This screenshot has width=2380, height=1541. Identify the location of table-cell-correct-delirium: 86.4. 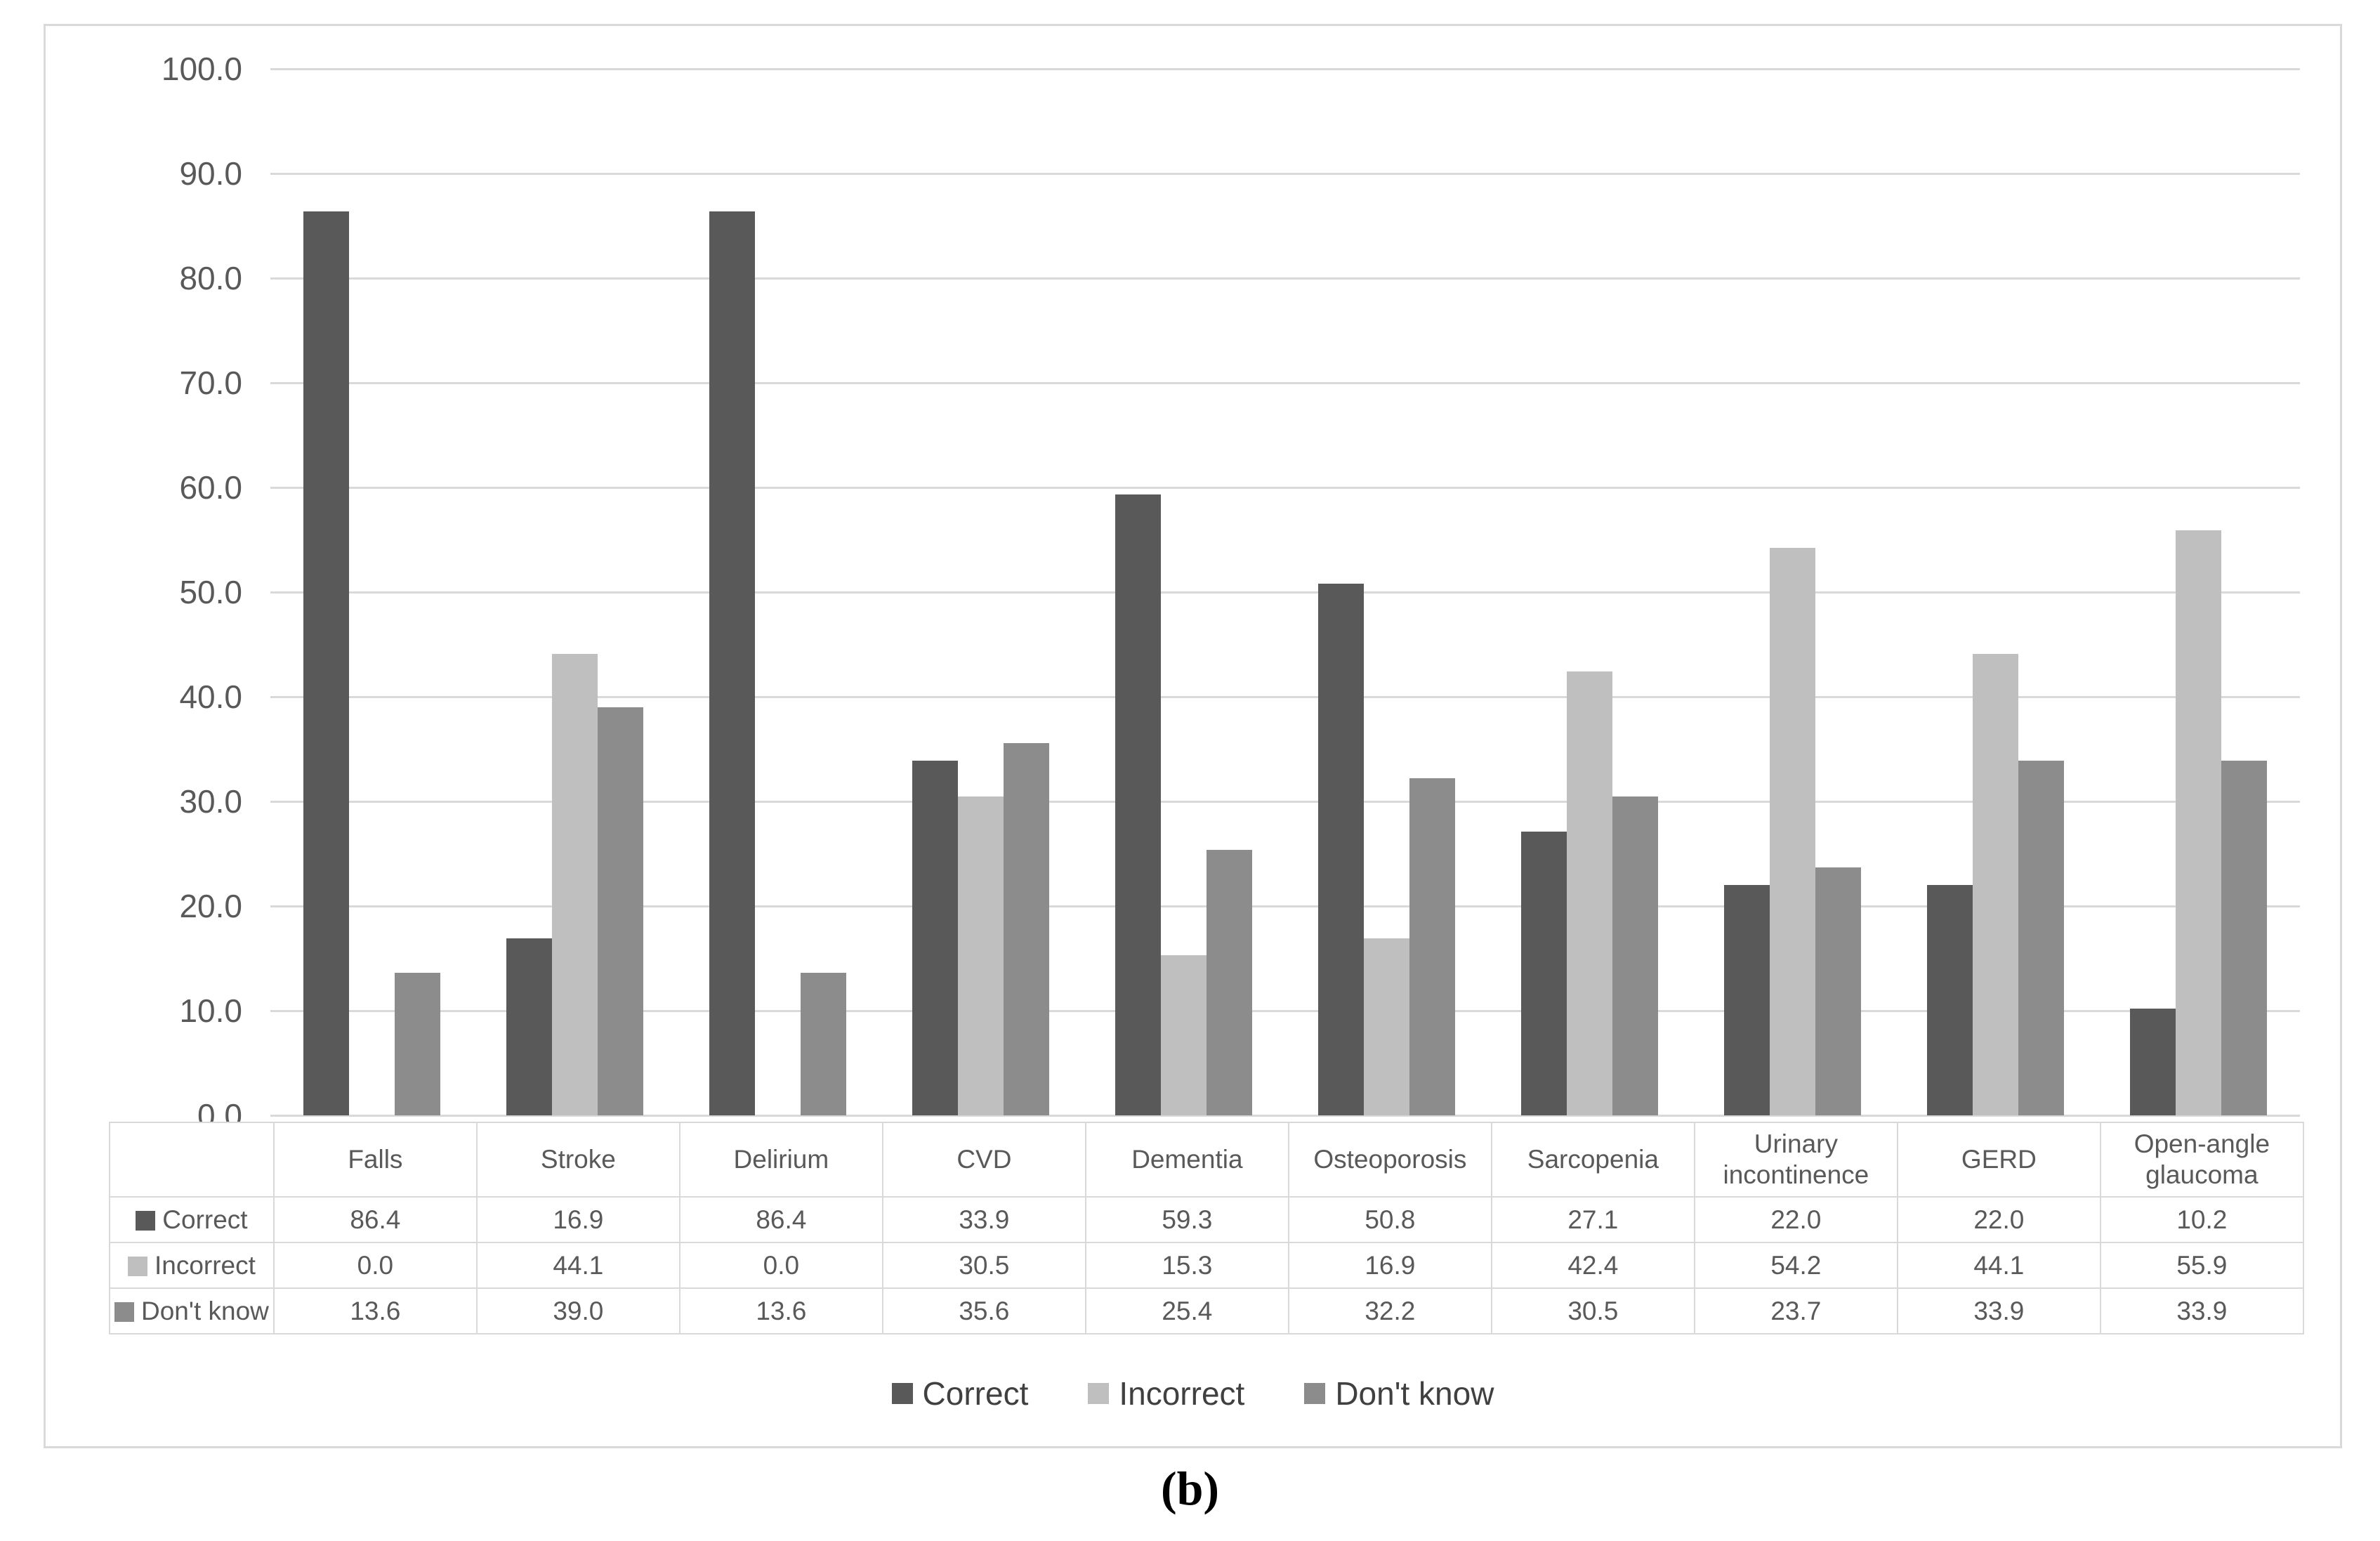
(780, 1219).